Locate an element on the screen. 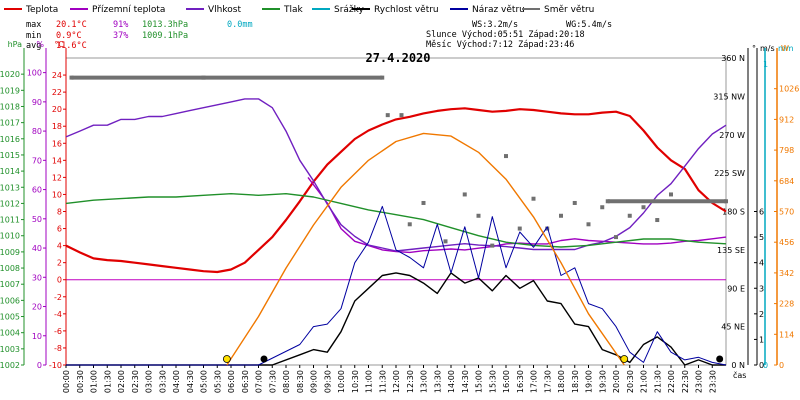 Image resolution: width=800 pixels, height=400 pixels. tick-label-press: 1009 is located at coordinates (10, 252).